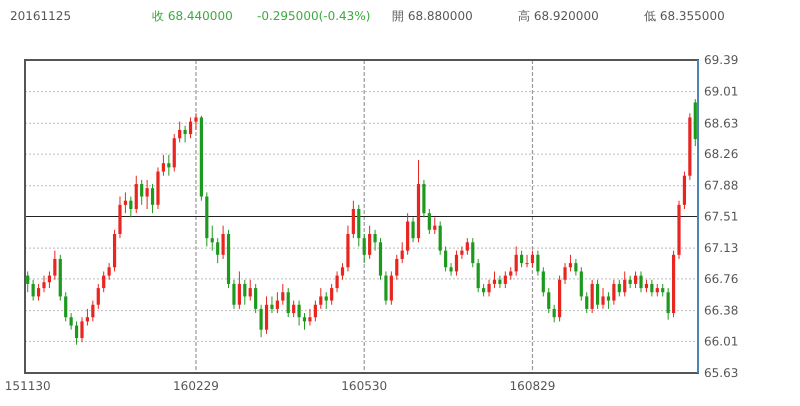  I want to click on text: -0.295000(-0.43%), so click(313, 16).